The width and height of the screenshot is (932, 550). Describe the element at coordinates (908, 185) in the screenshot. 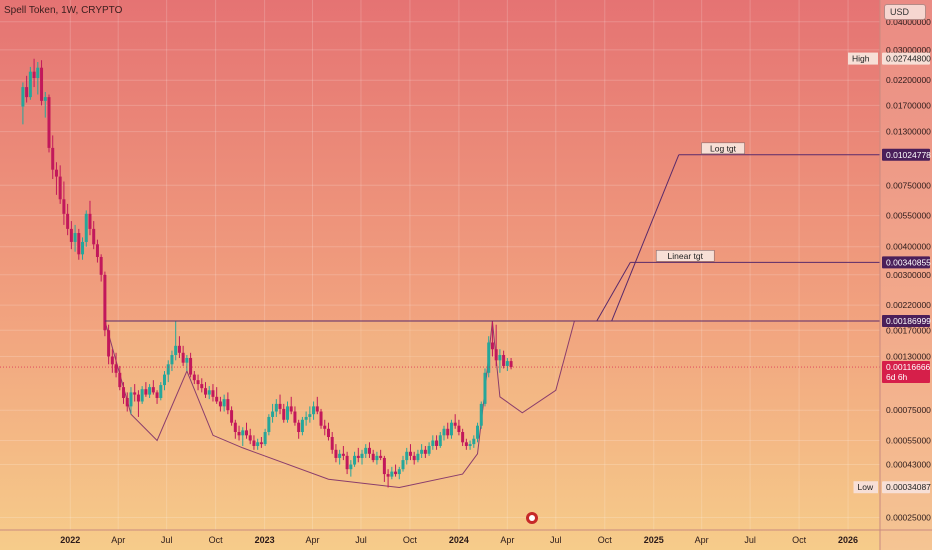

I see `y-tick-label: 0.00750000` at that location.